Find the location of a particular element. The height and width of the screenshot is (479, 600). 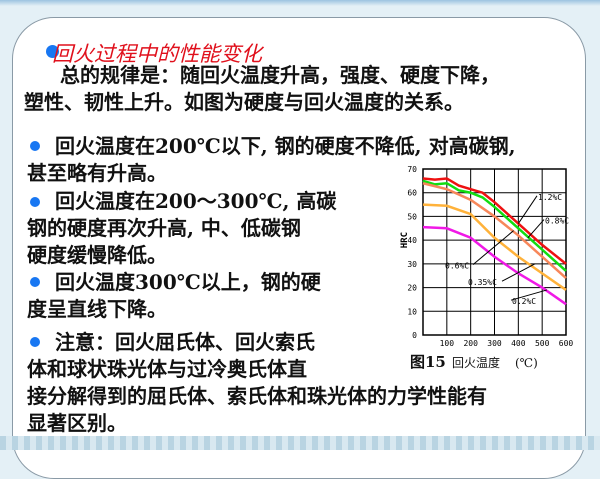

x-tick-label: 400 is located at coordinates (518, 343).